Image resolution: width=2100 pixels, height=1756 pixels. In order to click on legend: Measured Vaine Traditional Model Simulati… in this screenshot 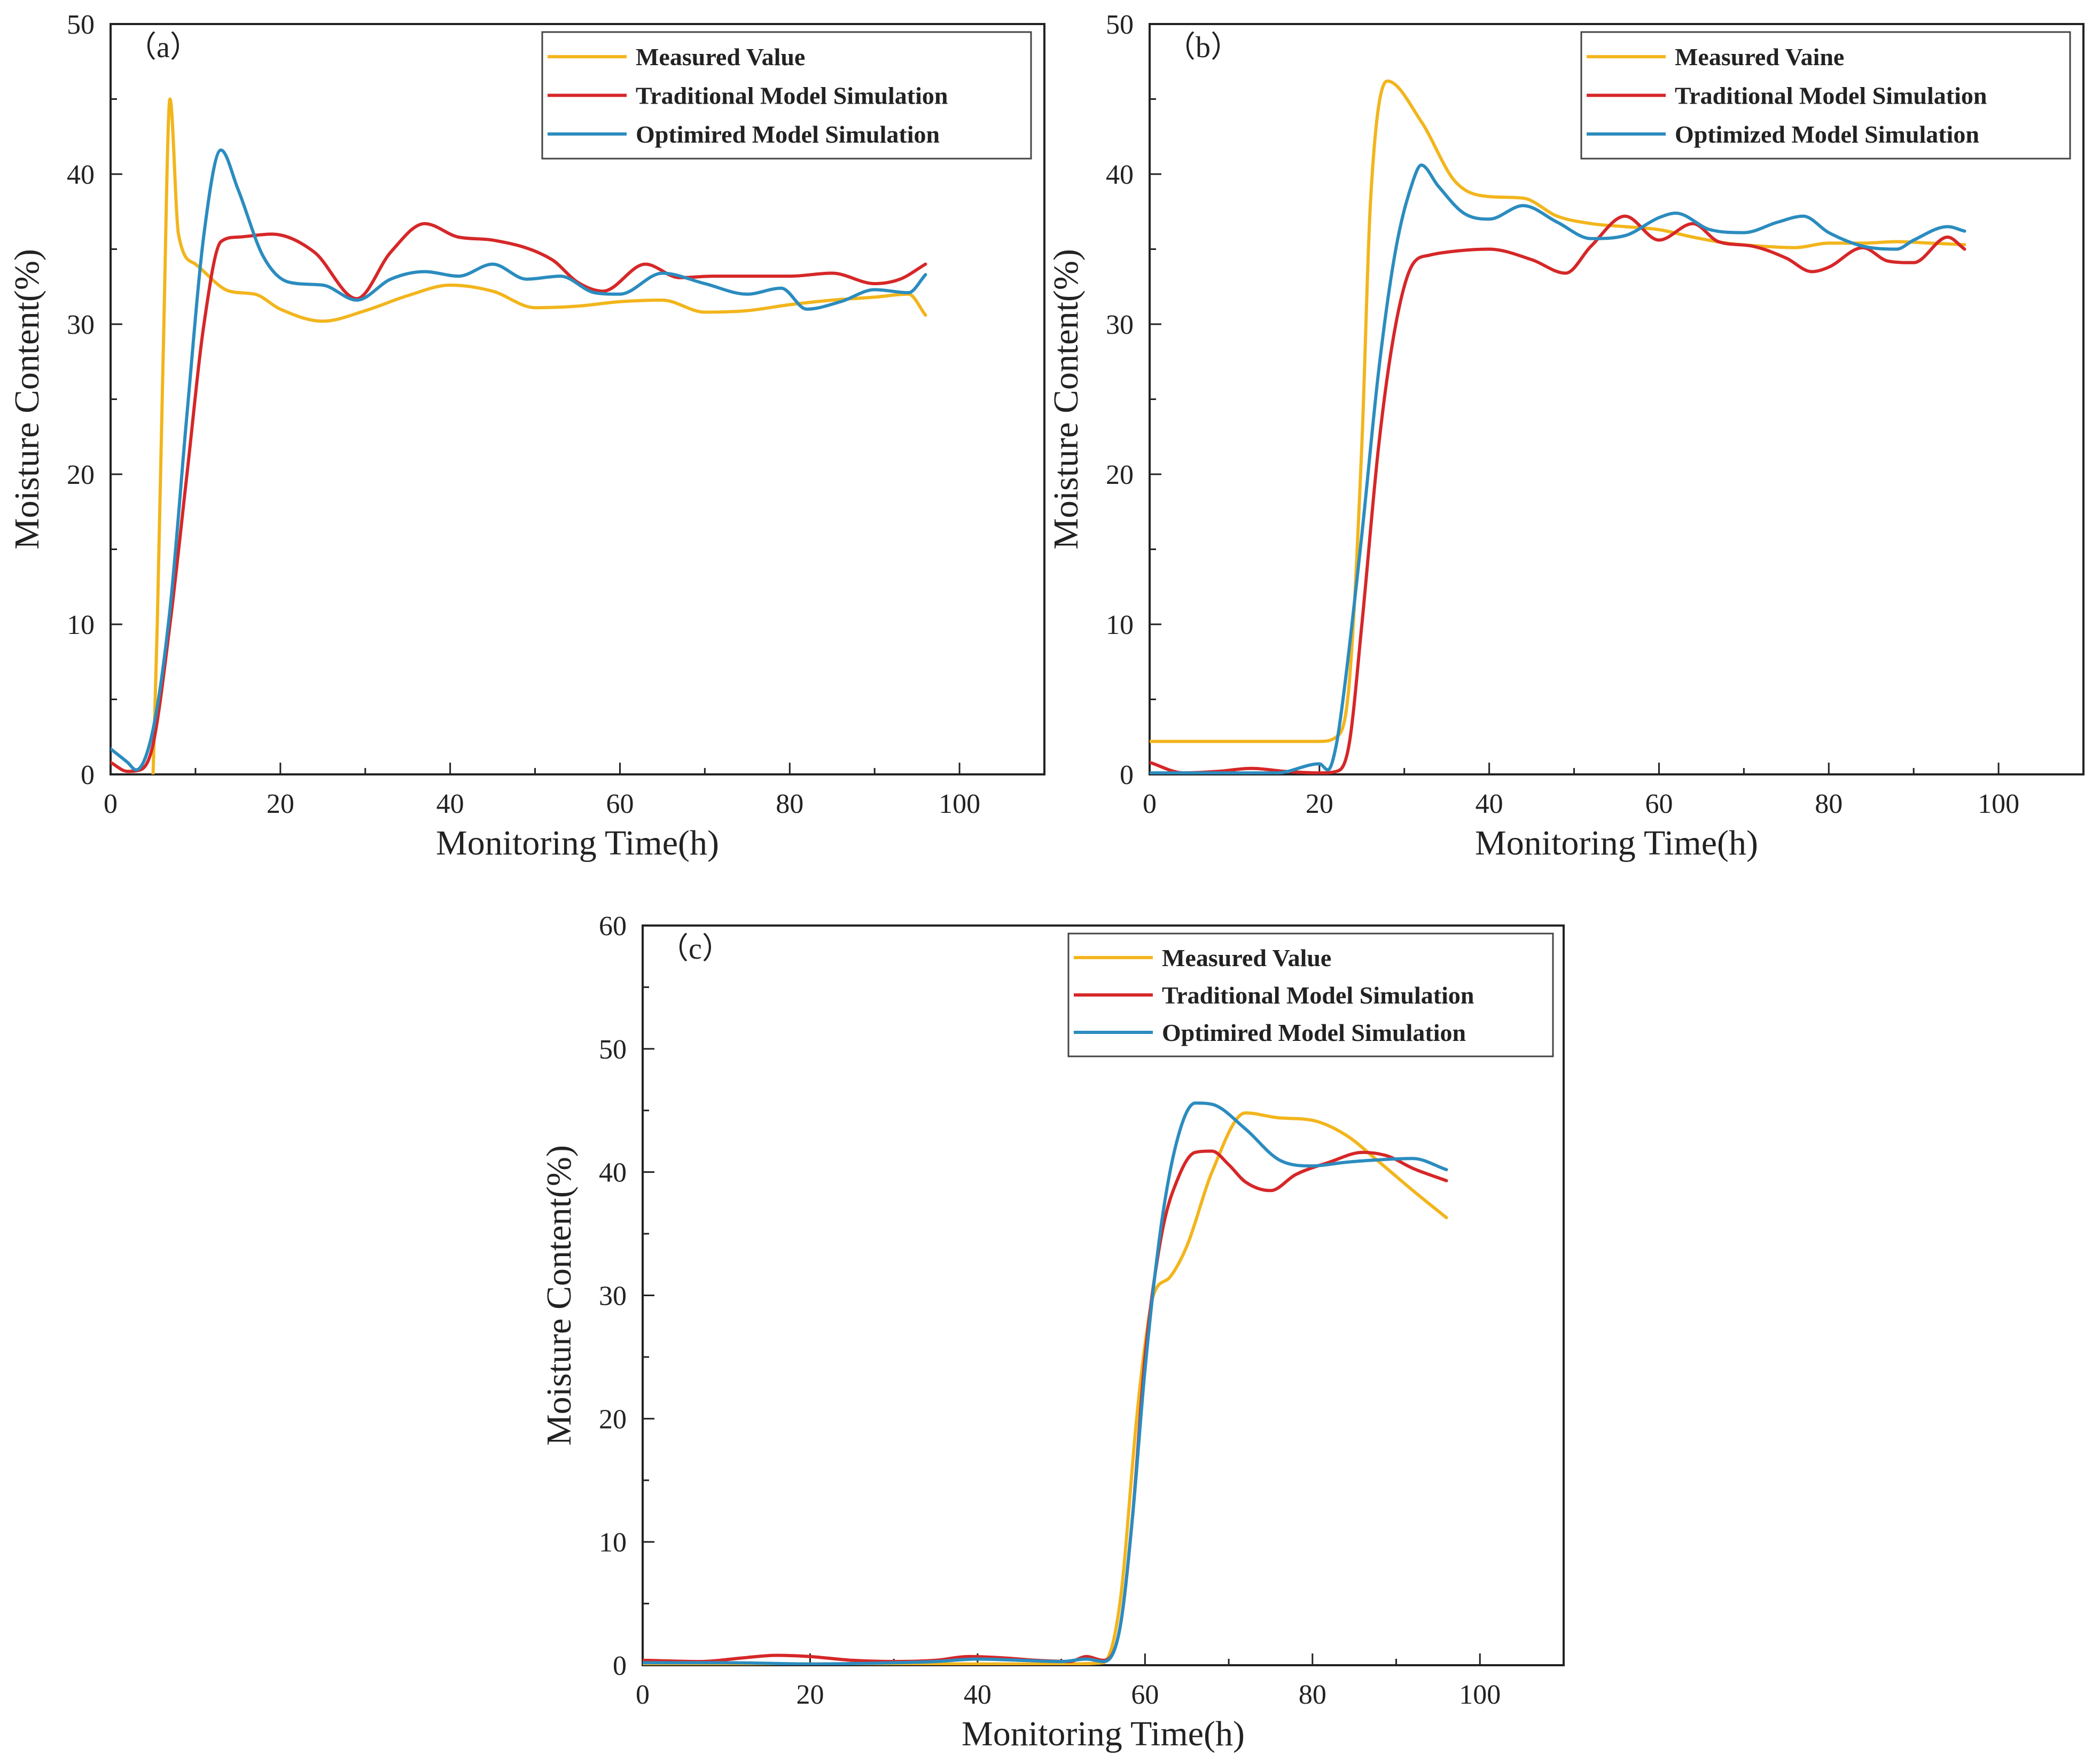, I will do `click(1825, 95)`.